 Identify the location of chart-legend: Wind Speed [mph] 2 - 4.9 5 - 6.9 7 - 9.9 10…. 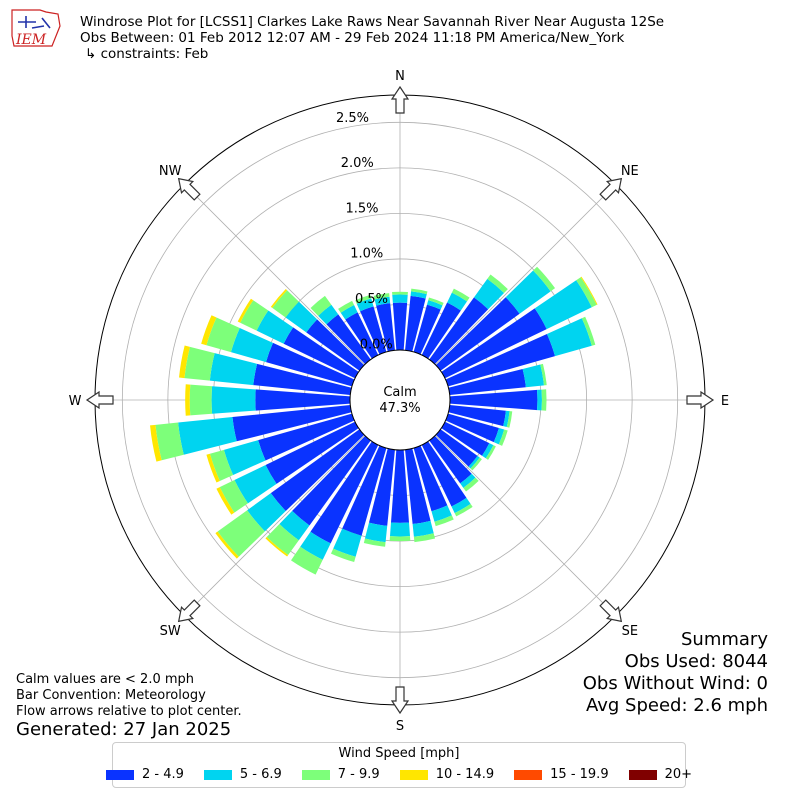
(398, 765).